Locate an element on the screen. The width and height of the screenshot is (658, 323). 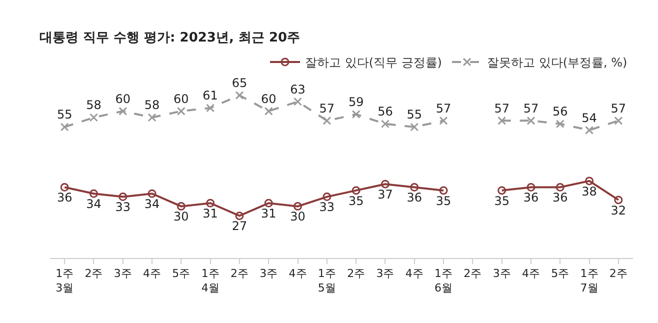
x-tick-label: 1주 4월 is located at coordinates (210, 280).